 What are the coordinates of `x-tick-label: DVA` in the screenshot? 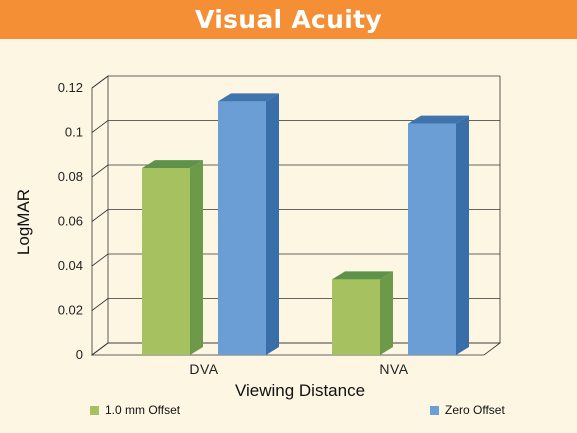 It's located at (203, 369).